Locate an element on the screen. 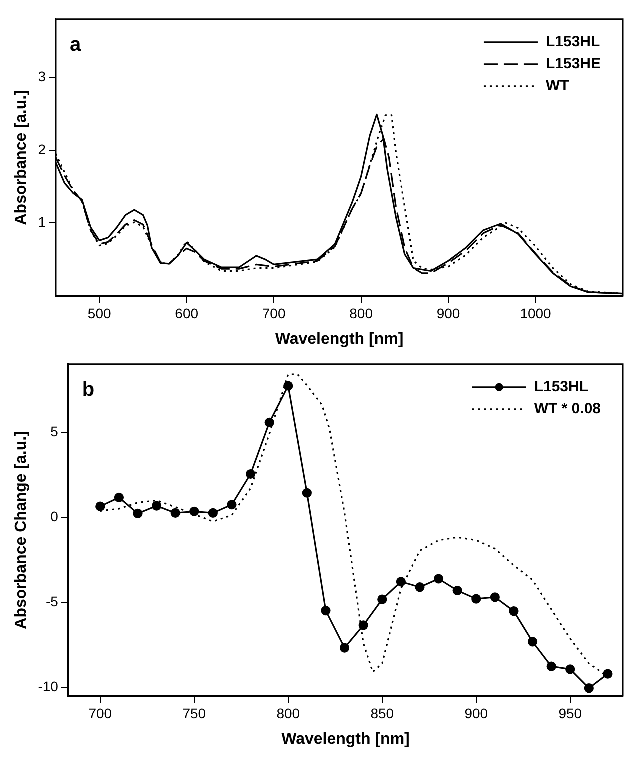 This screenshot has width=641, height=764. y-axis-title: Absorbance Change [a.u.] is located at coordinates (21, 530).